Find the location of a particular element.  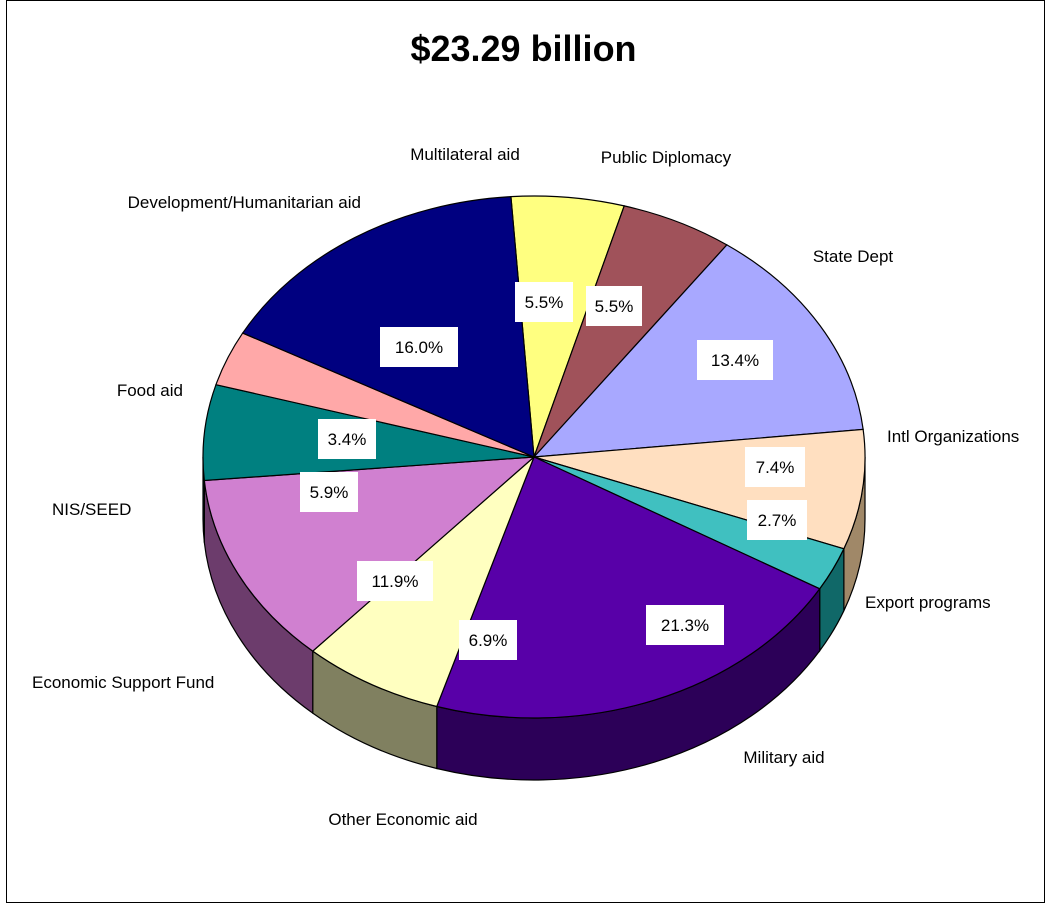

category-label: Food aid is located at coordinates (150, 390).